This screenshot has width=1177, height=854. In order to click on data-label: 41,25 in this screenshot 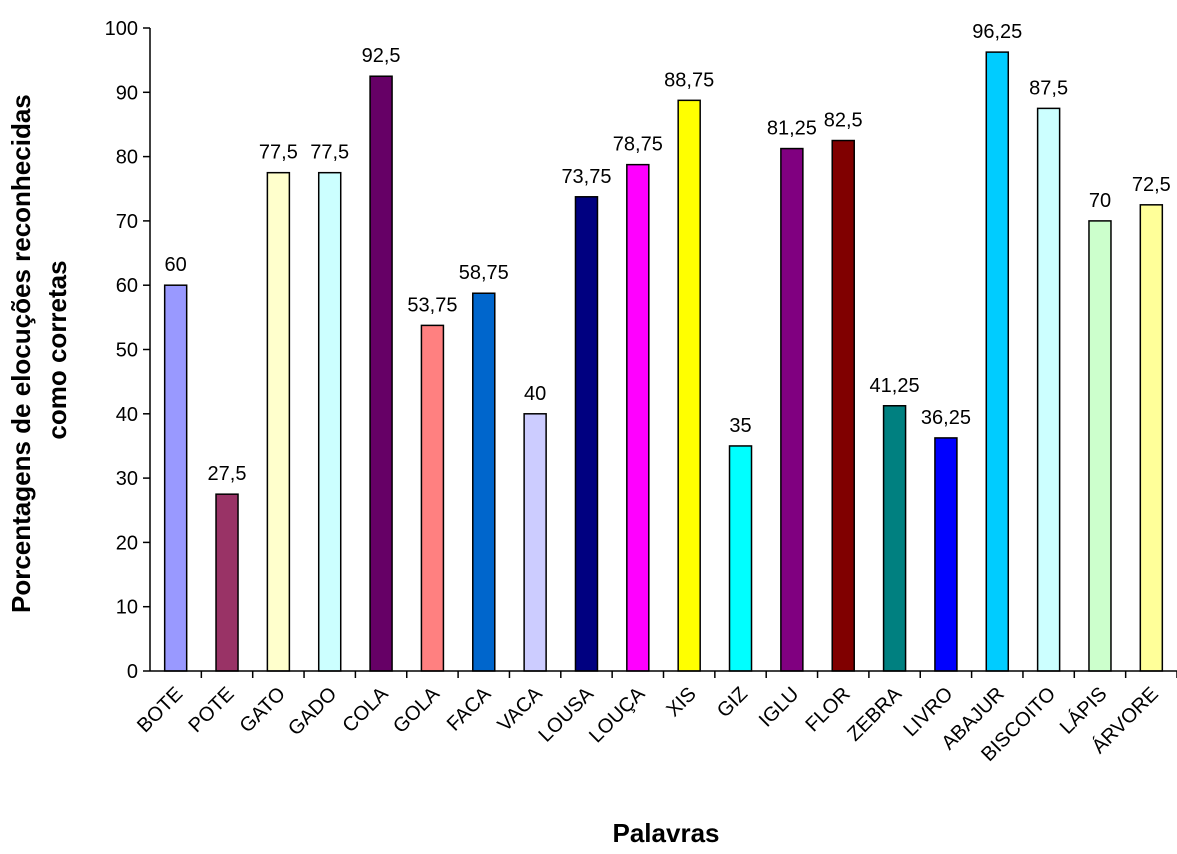, I will do `click(895, 386)`.